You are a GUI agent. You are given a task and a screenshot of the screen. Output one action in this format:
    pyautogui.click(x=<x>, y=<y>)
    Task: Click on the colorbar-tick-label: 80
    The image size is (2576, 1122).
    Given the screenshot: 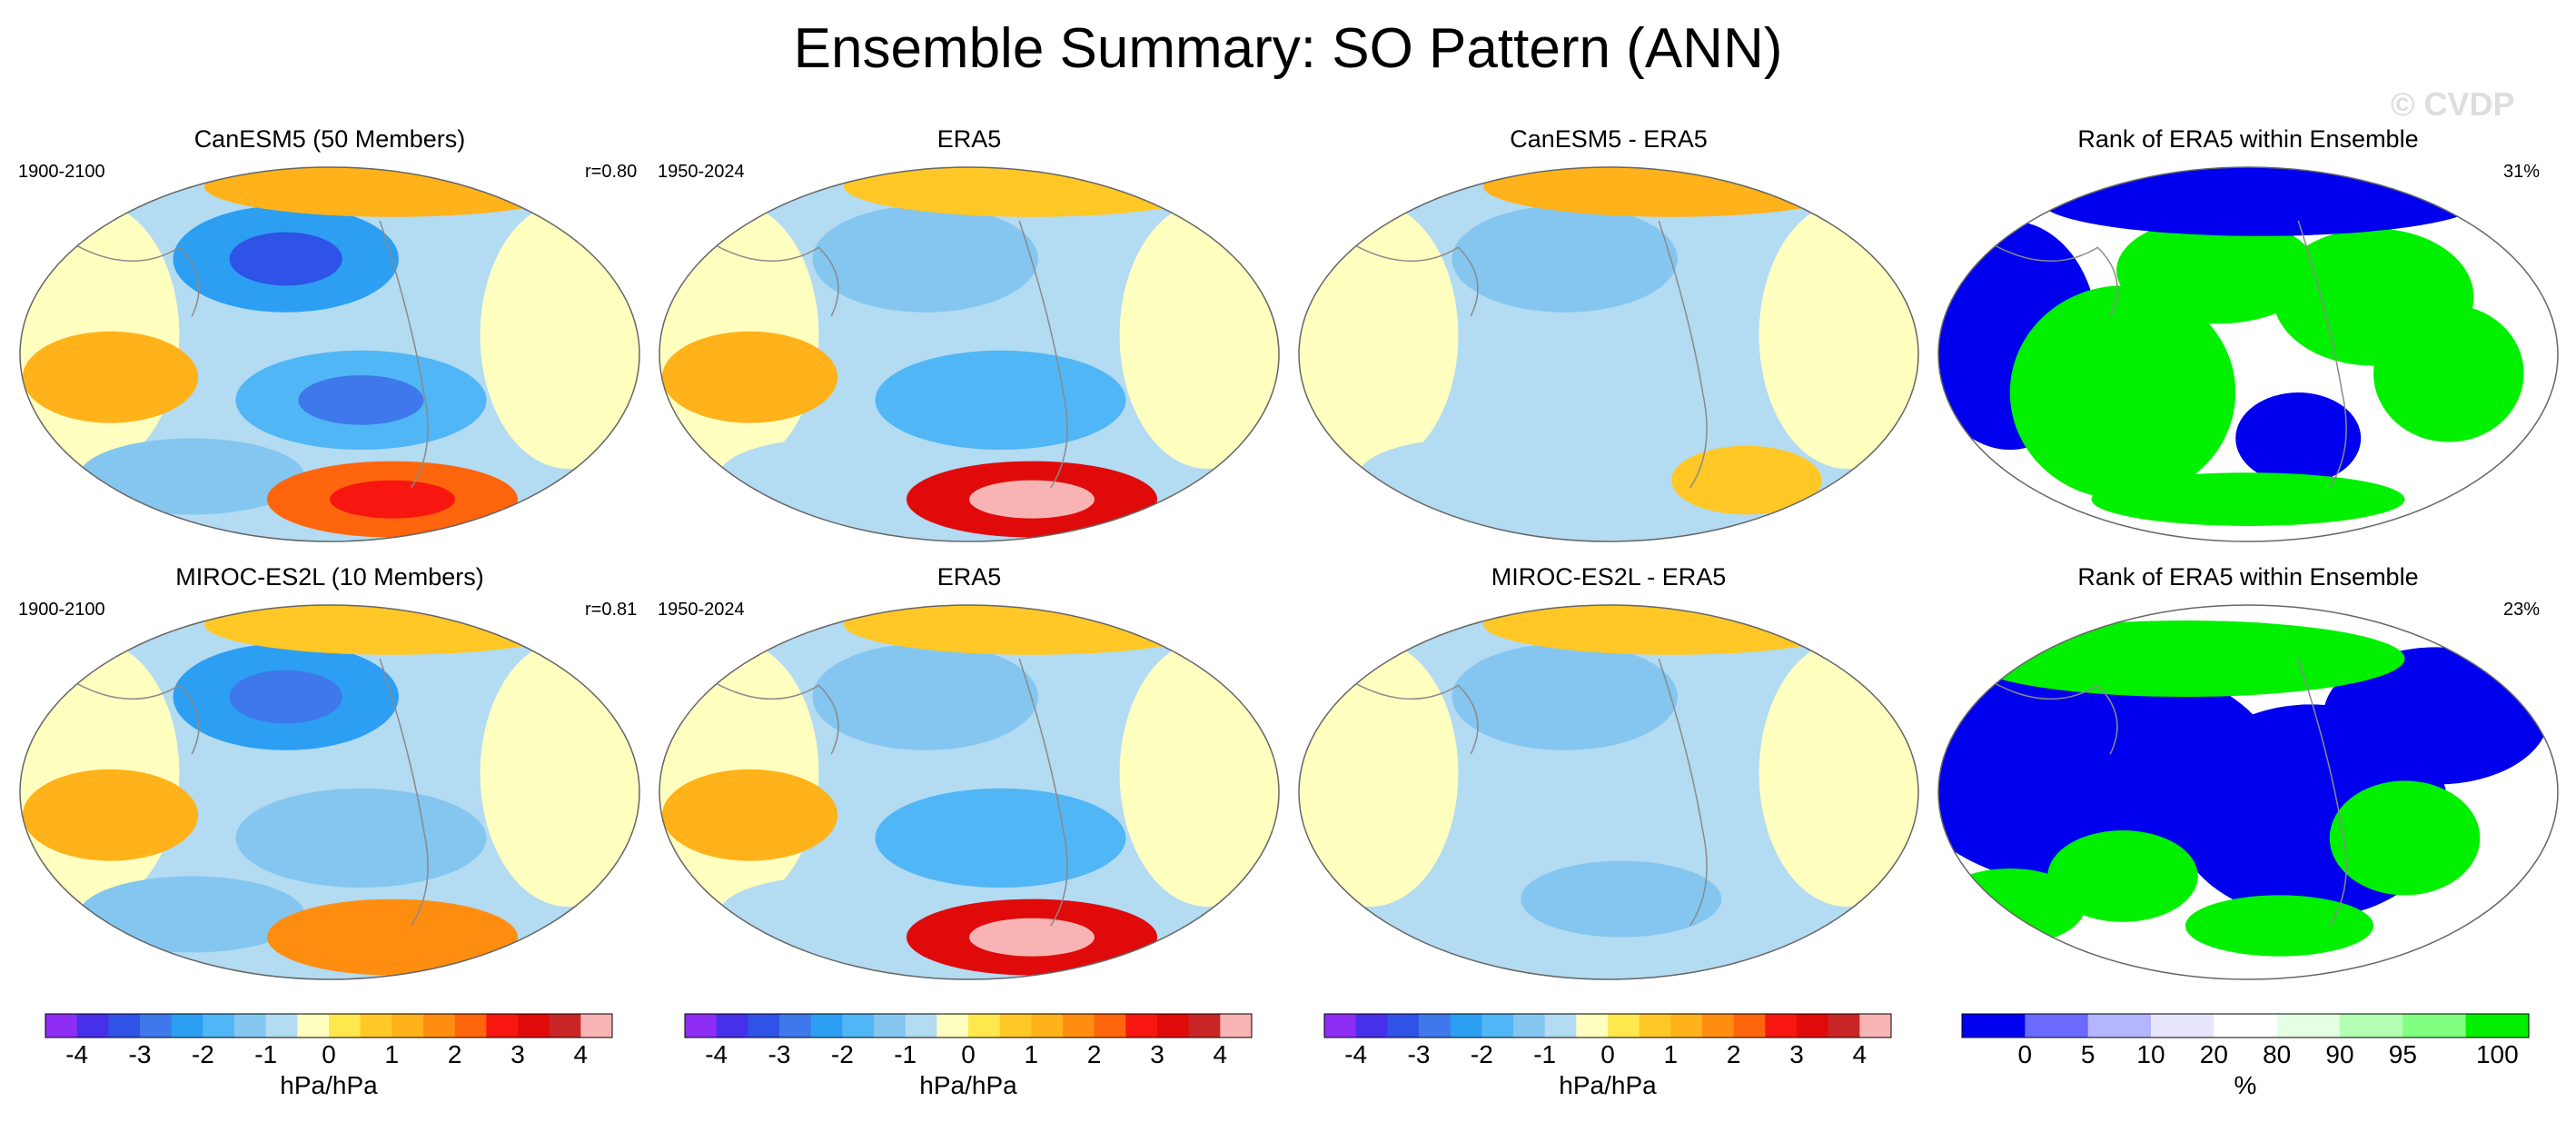 What is the action you would take?
    pyautogui.click(x=2277, y=1054)
    